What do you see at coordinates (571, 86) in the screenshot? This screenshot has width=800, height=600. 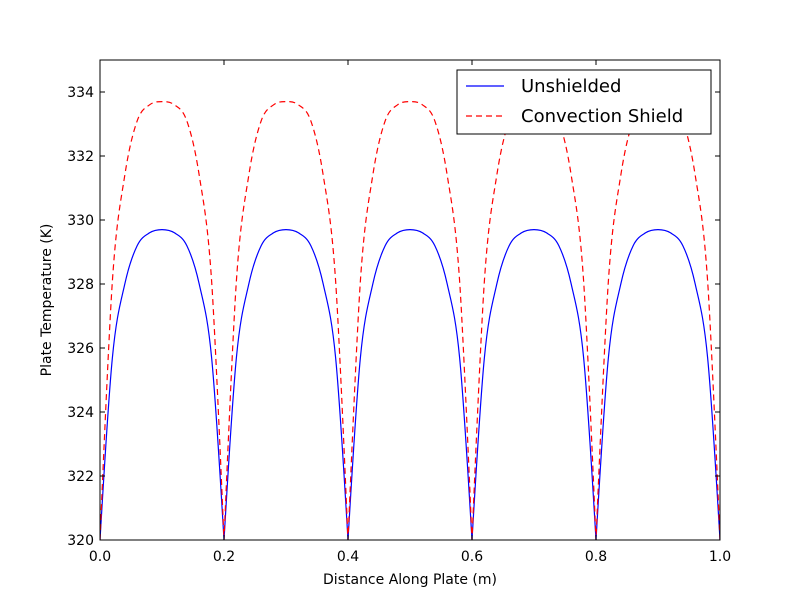 I see `legend-label-unshielded: Unshielded` at bounding box center [571, 86].